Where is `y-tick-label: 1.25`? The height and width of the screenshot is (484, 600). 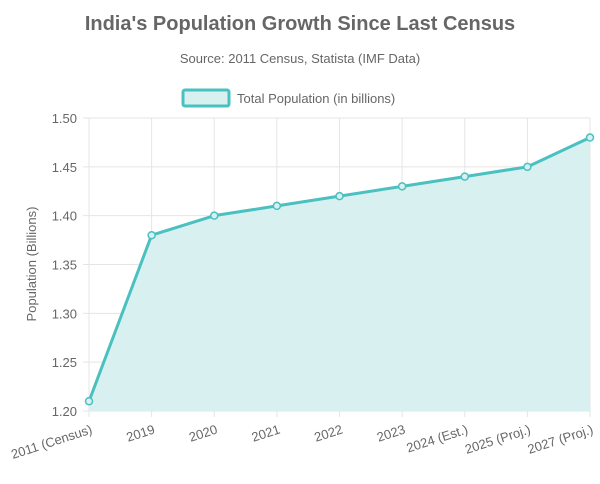 y-tick-label: 1.25 is located at coordinates (64, 362).